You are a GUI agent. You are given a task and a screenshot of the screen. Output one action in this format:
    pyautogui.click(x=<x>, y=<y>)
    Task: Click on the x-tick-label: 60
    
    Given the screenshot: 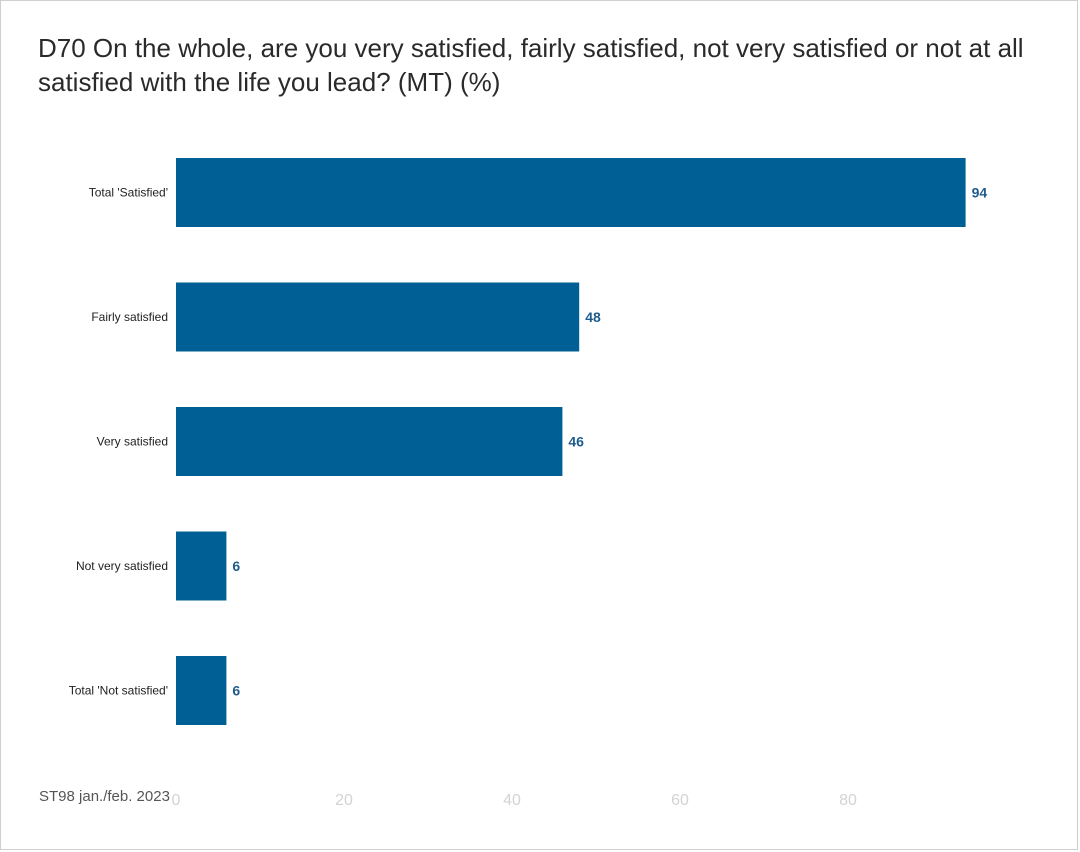 What is the action you would take?
    pyautogui.click(x=680, y=800)
    